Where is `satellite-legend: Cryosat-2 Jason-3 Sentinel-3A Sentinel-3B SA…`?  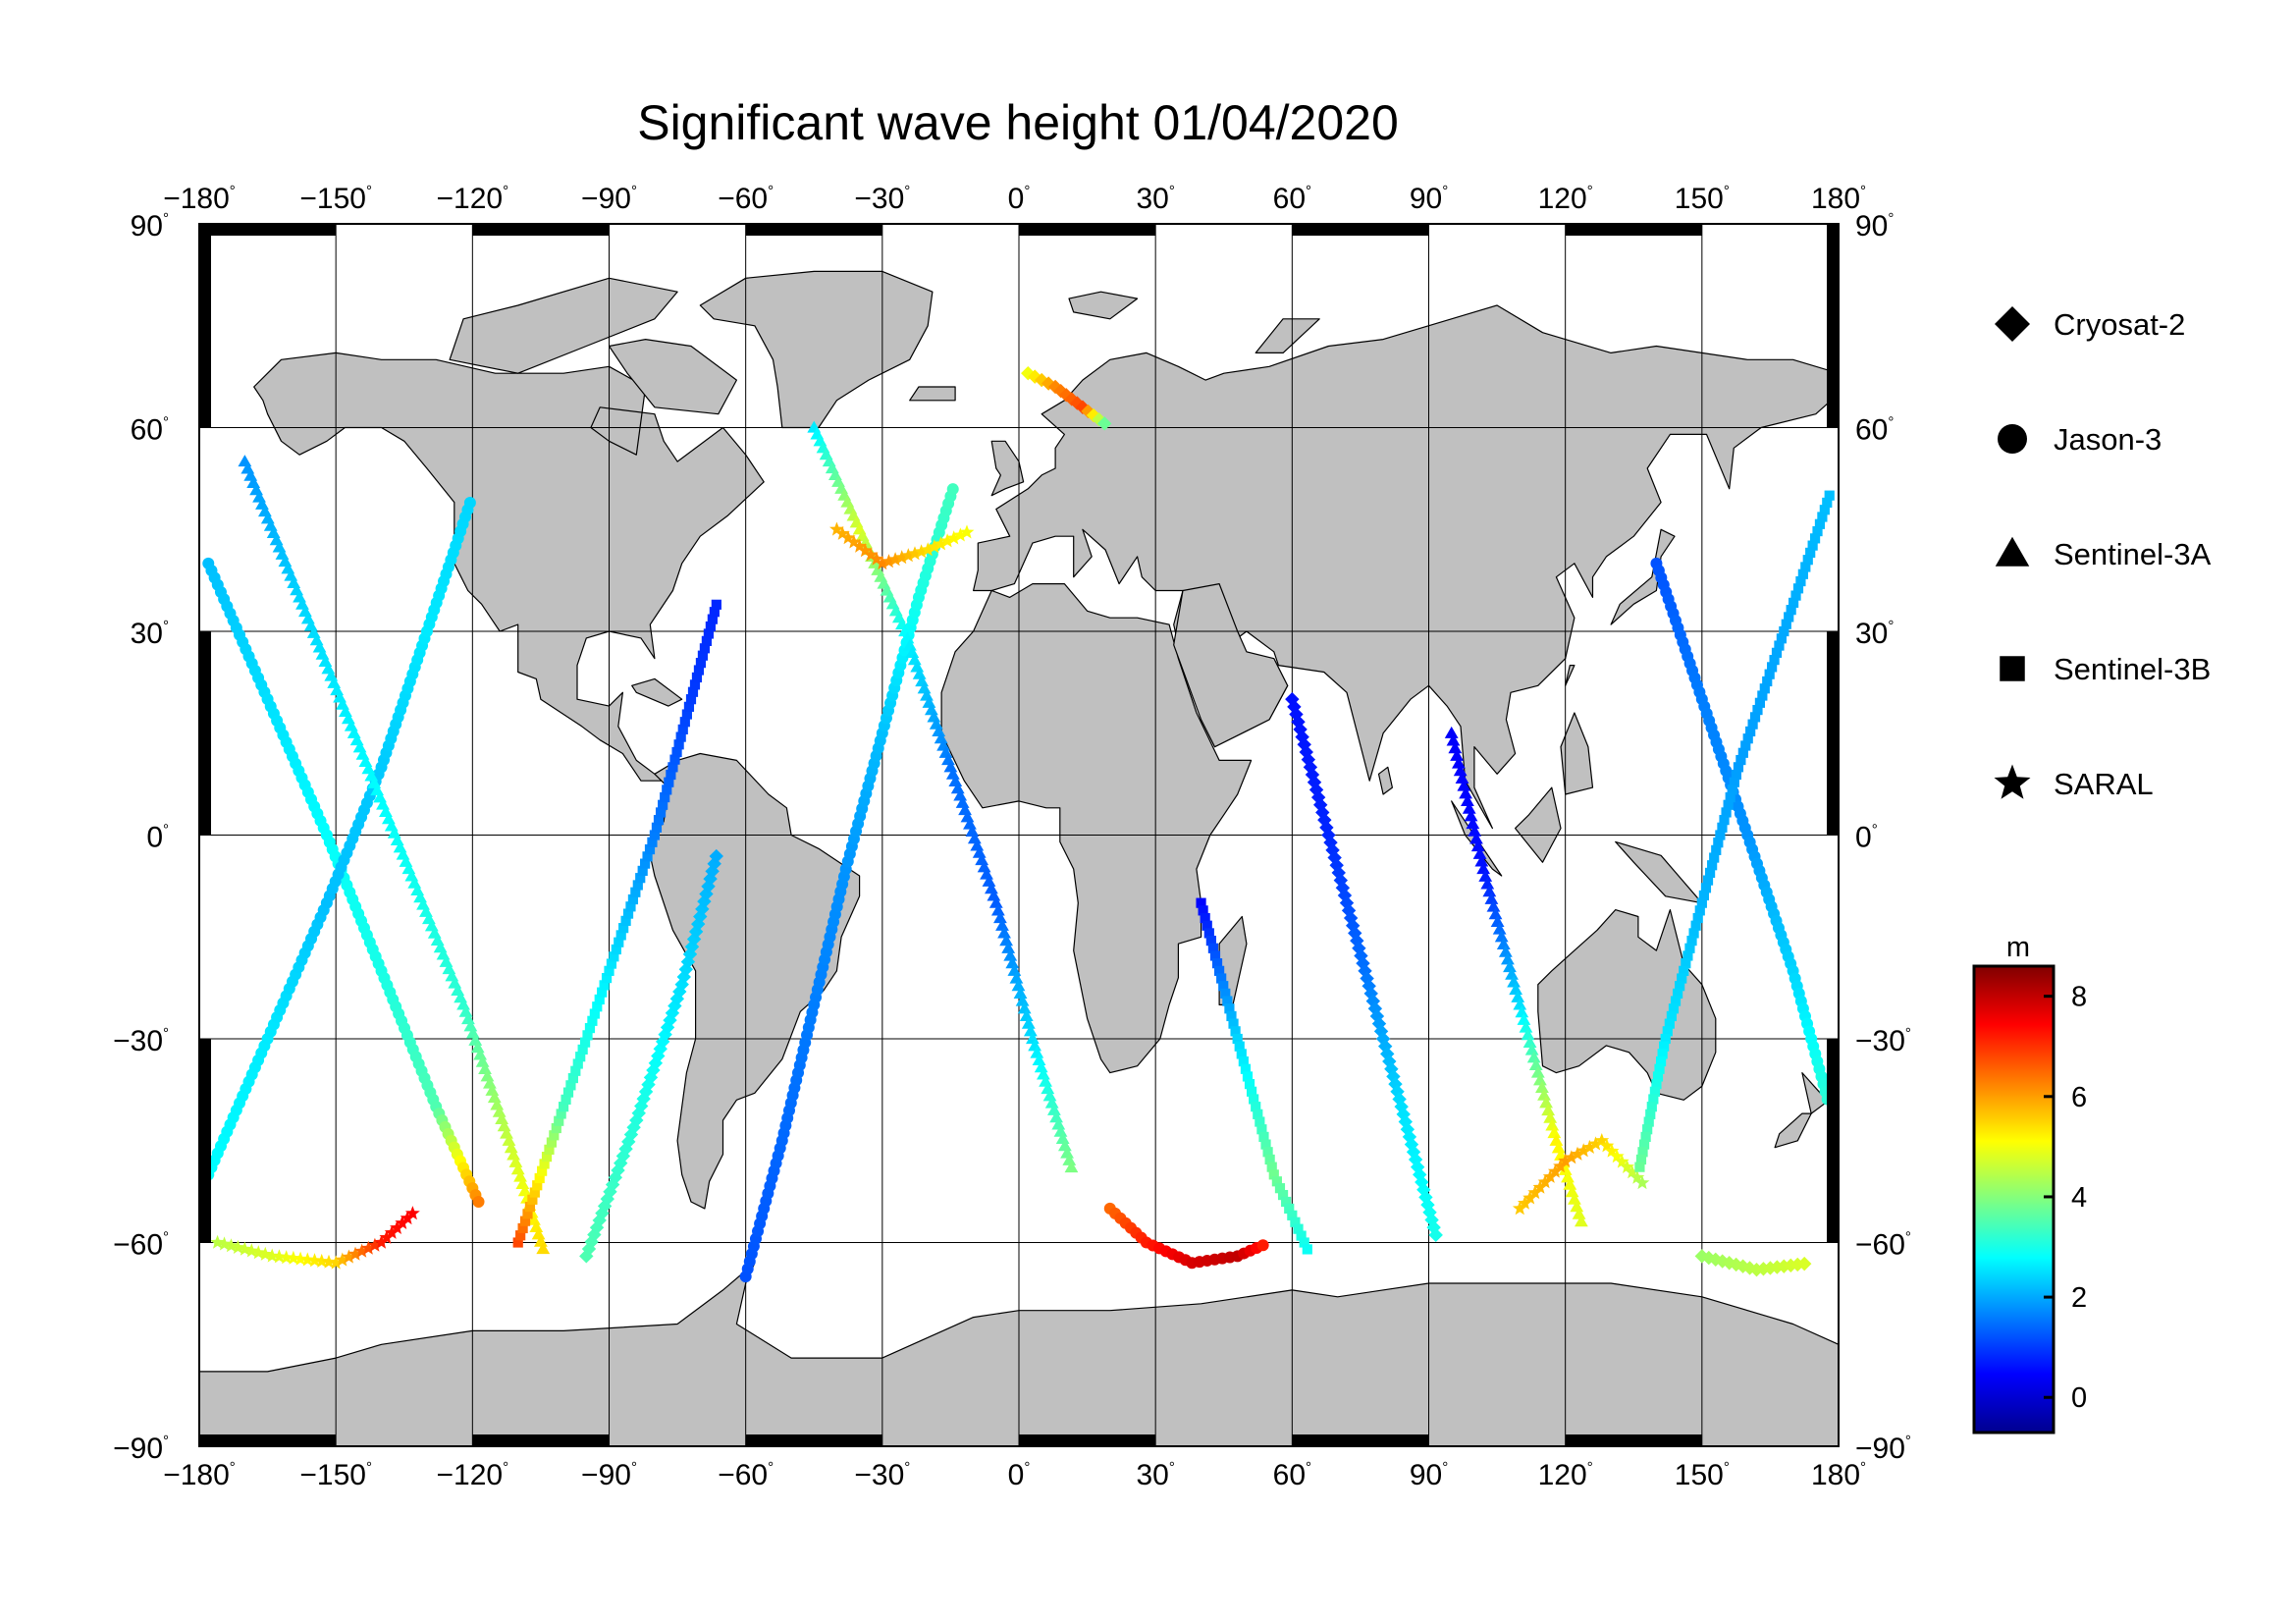 satellite-legend: Cryosat-2 Jason-3 Sentinel-3A Sentinel-3B SA… is located at coordinates (2103, 554).